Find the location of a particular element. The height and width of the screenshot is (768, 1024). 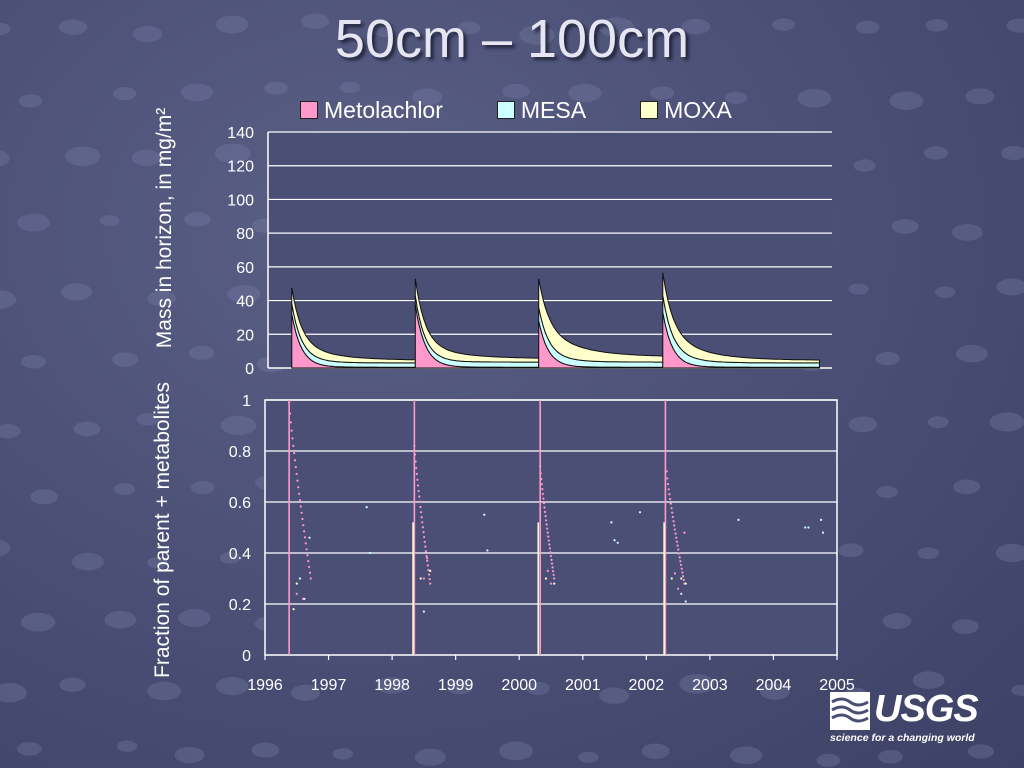

top-ytick-label: 80 is located at coordinates (245, 234).